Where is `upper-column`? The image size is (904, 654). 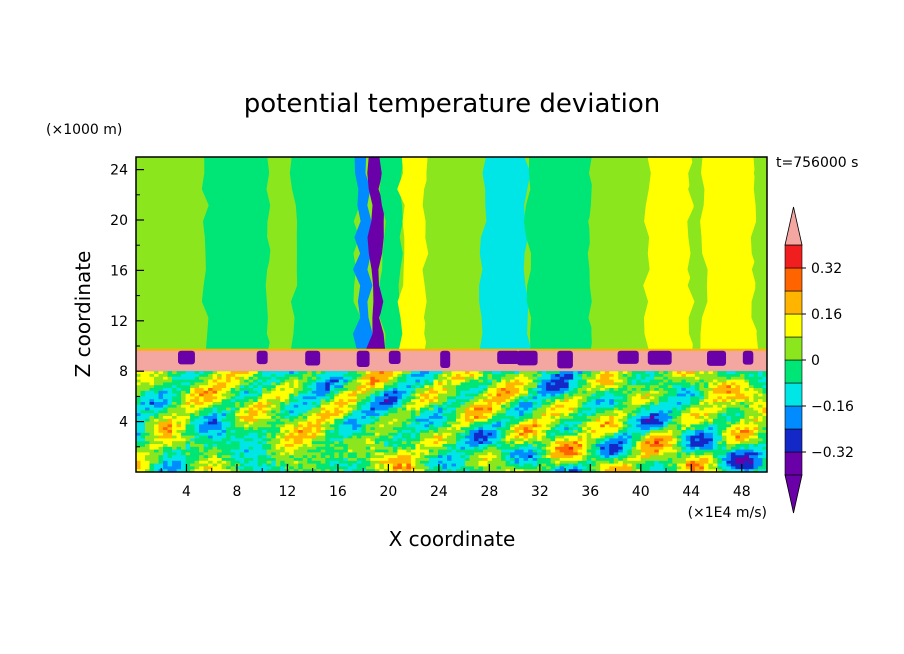
upper-column is located at coordinates (729, 253).